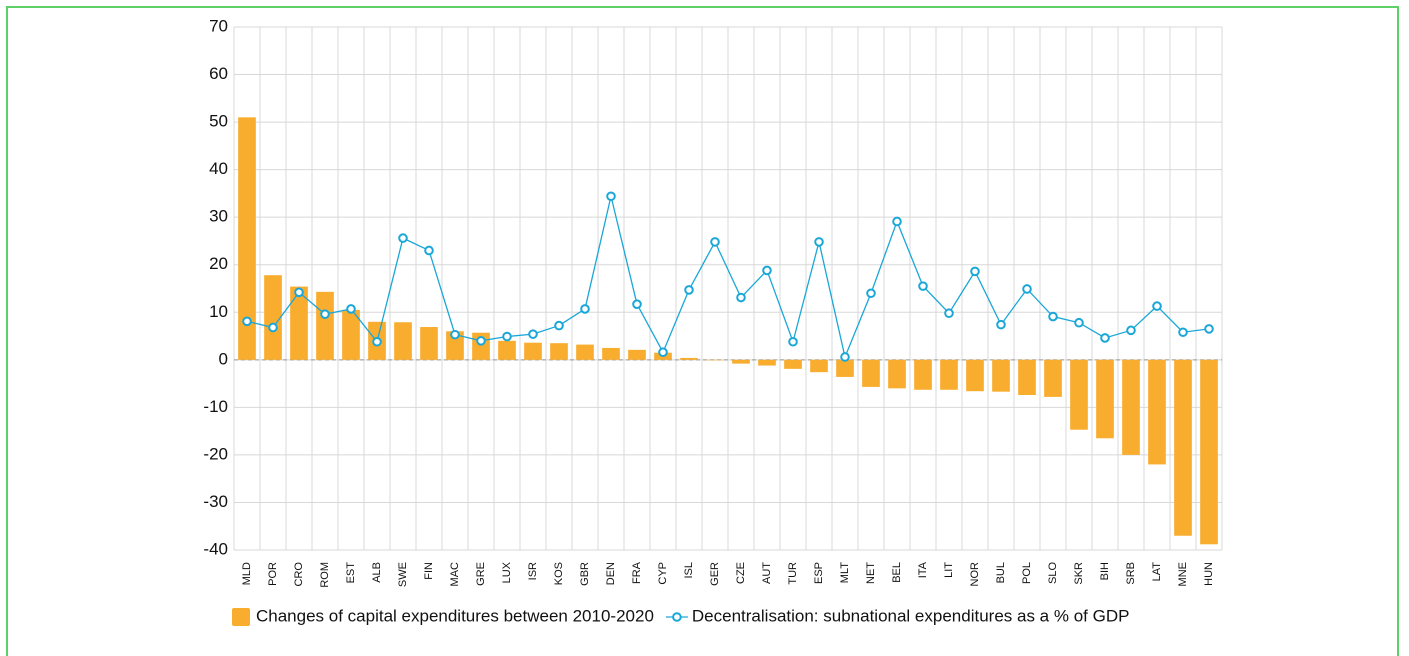  What do you see at coordinates (663, 573) in the screenshot?
I see `x-tick-label: CYP` at bounding box center [663, 573].